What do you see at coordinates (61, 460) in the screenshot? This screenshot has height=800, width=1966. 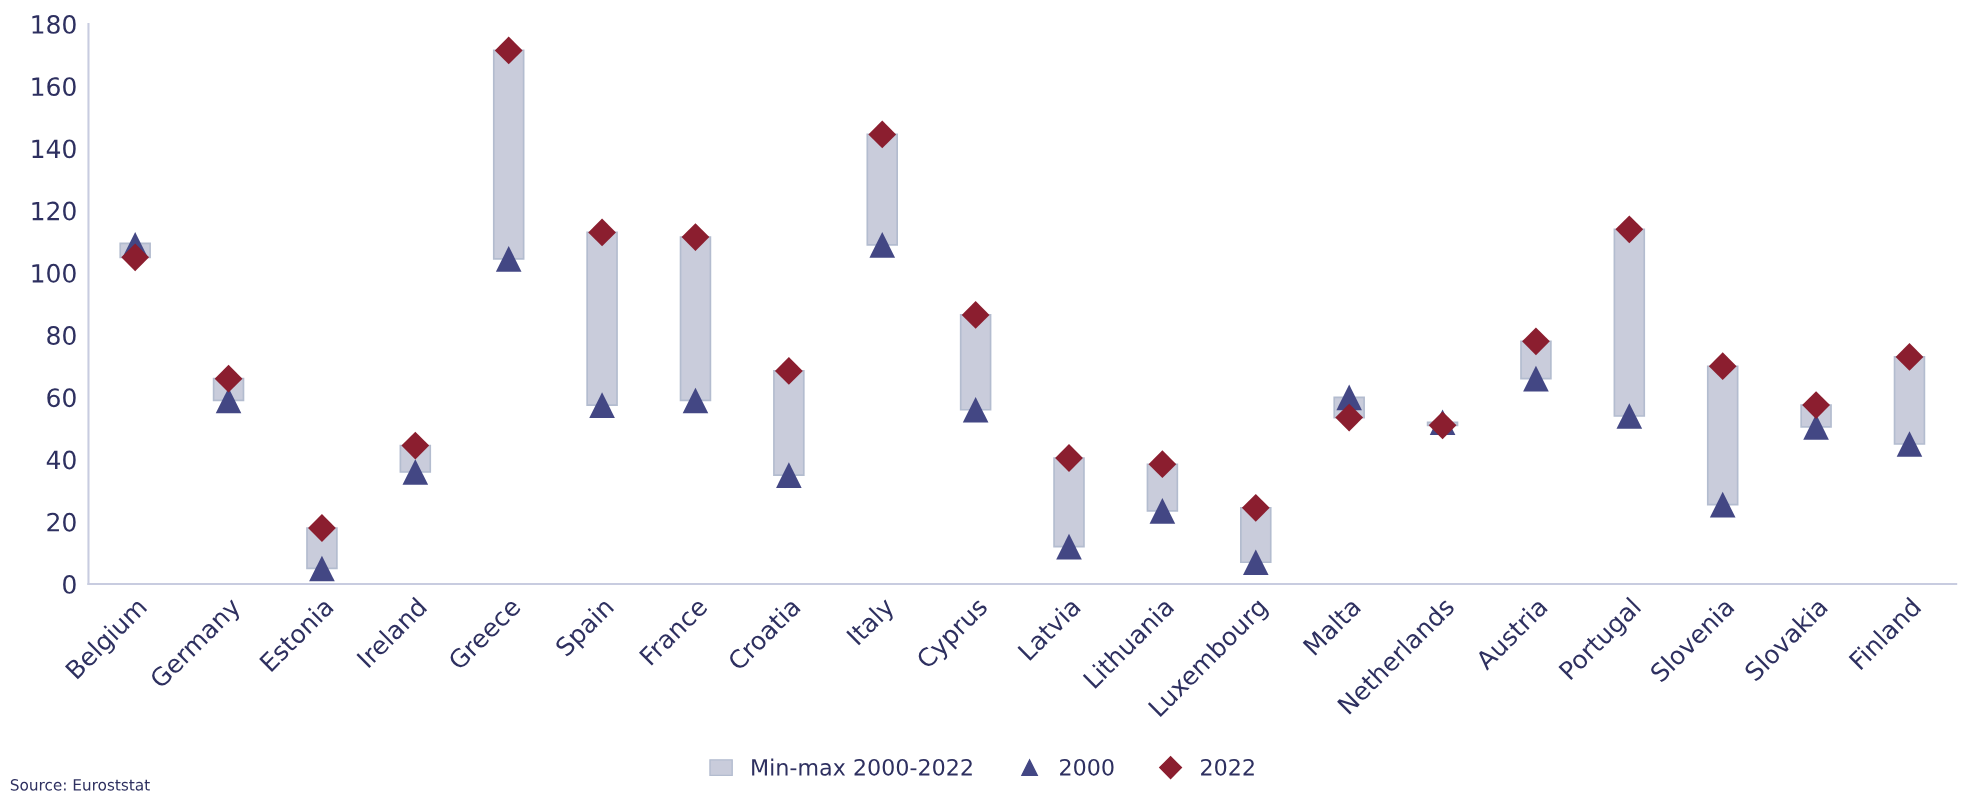 I see `y-tick-label: 40` at bounding box center [61, 460].